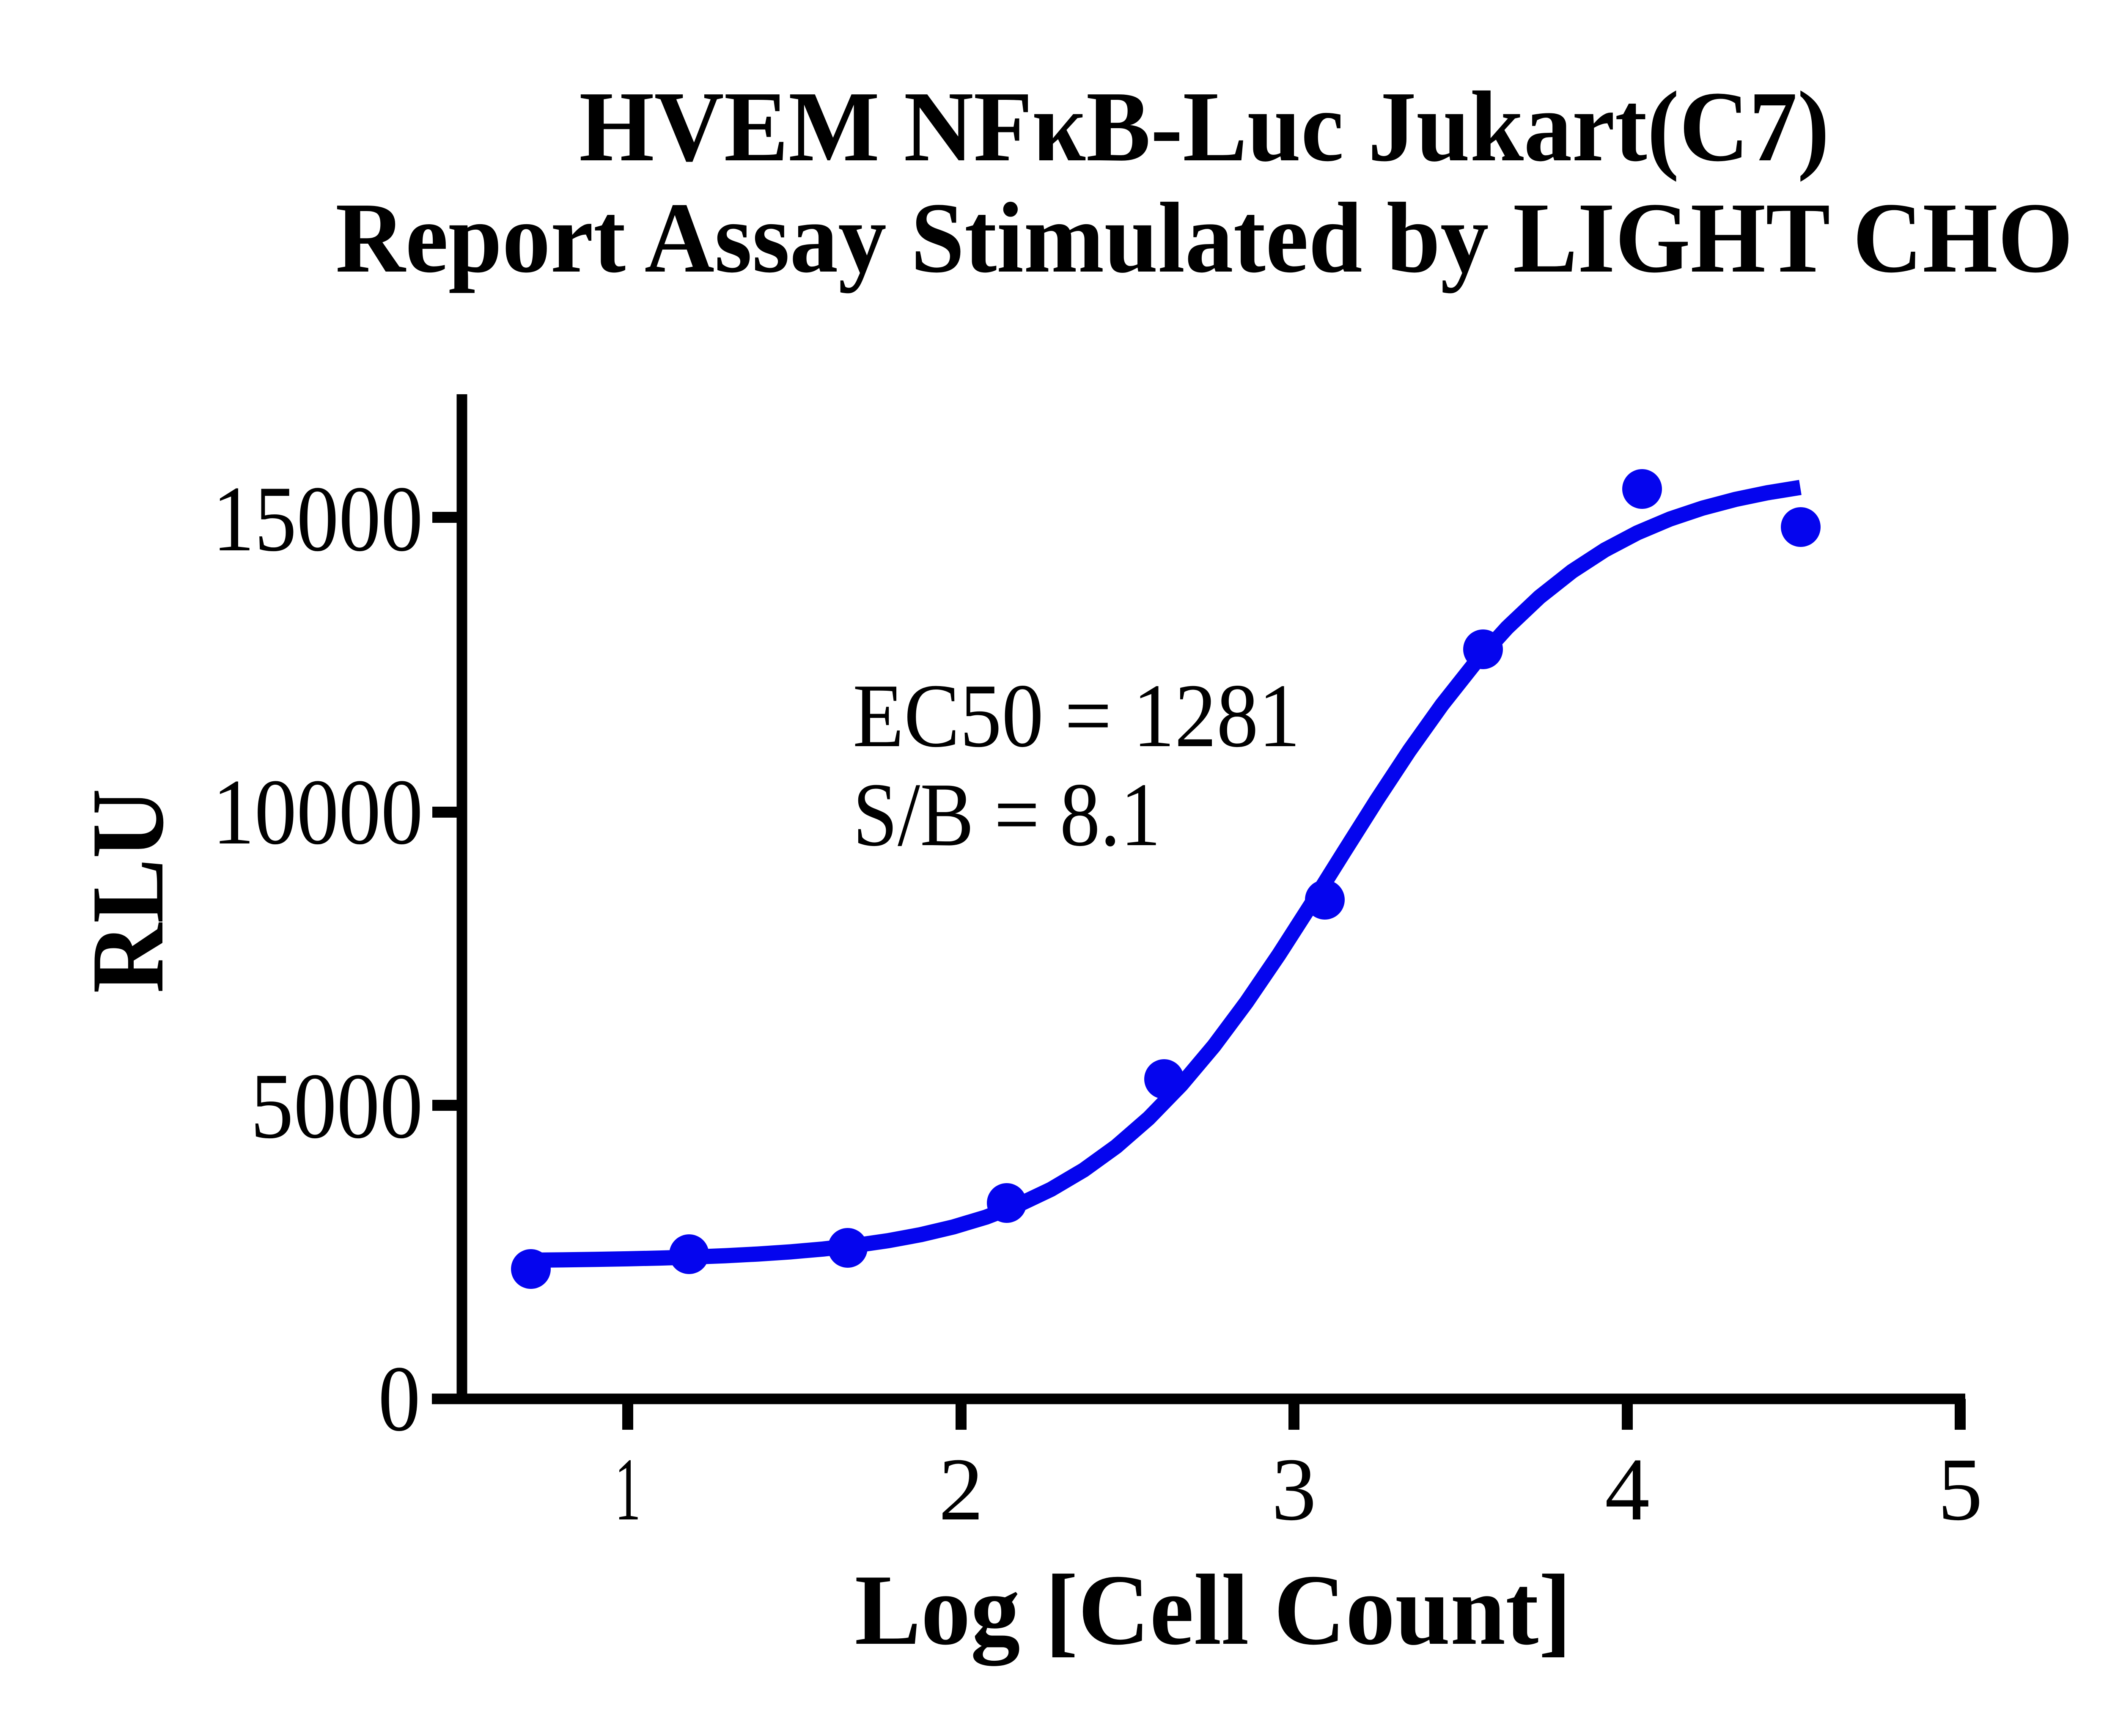 The image size is (2115, 1736). I want to click on svg-text: HVEM NFκB-Luc Jukart(C7), so click(1204, 126).